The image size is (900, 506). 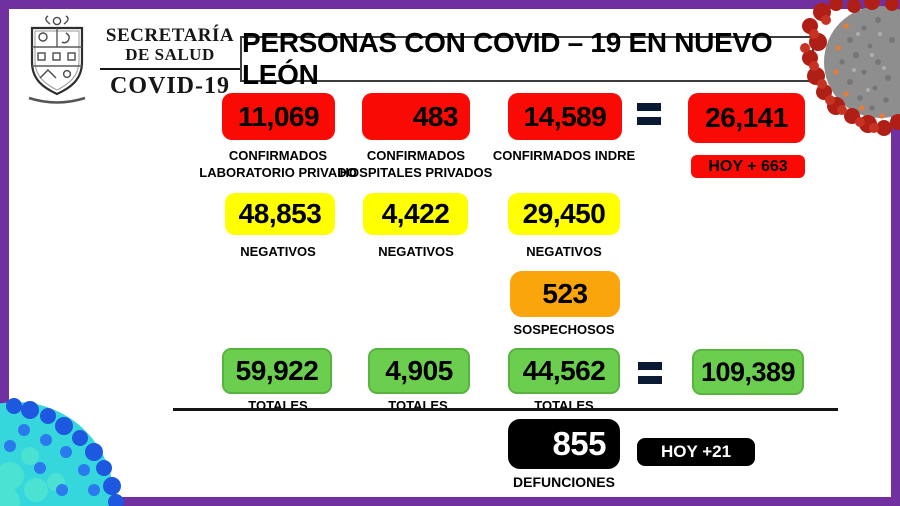 What do you see at coordinates (748, 166) in the screenshot?
I see `confirmados-today-badge: HOY + 663` at bounding box center [748, 166].